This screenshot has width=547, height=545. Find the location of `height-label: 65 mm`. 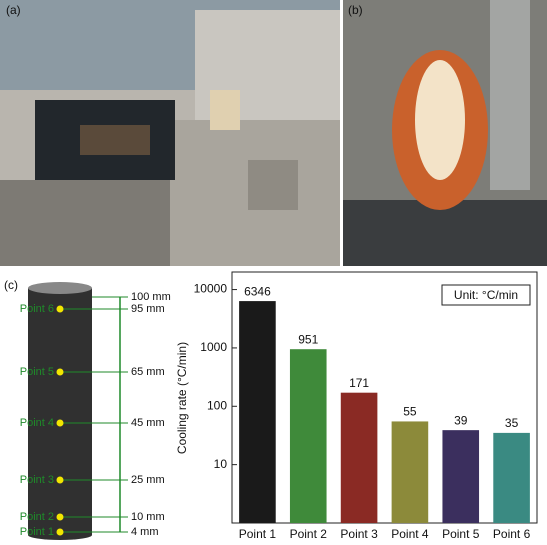

height-label: 65 mm is located at coordinates (148, 372).